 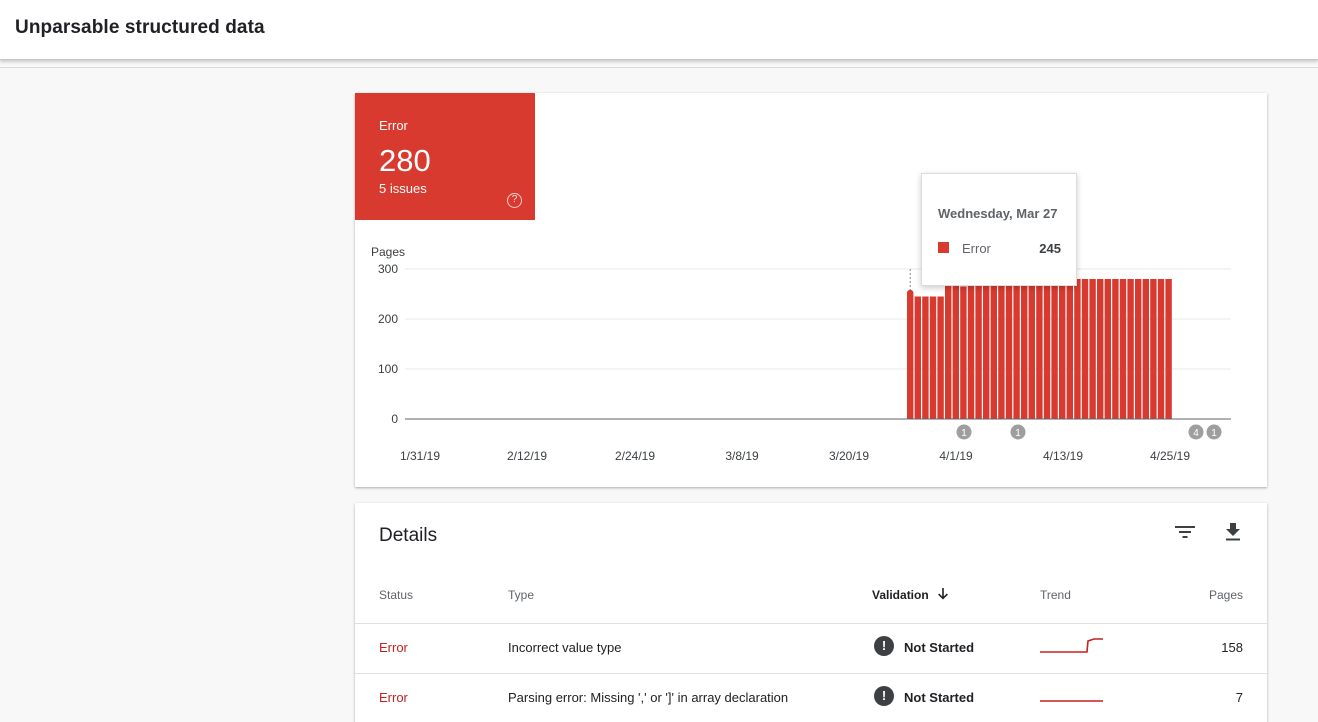 I want to click on x-tick-label: 1/31/19, so click(x=420, y=456).